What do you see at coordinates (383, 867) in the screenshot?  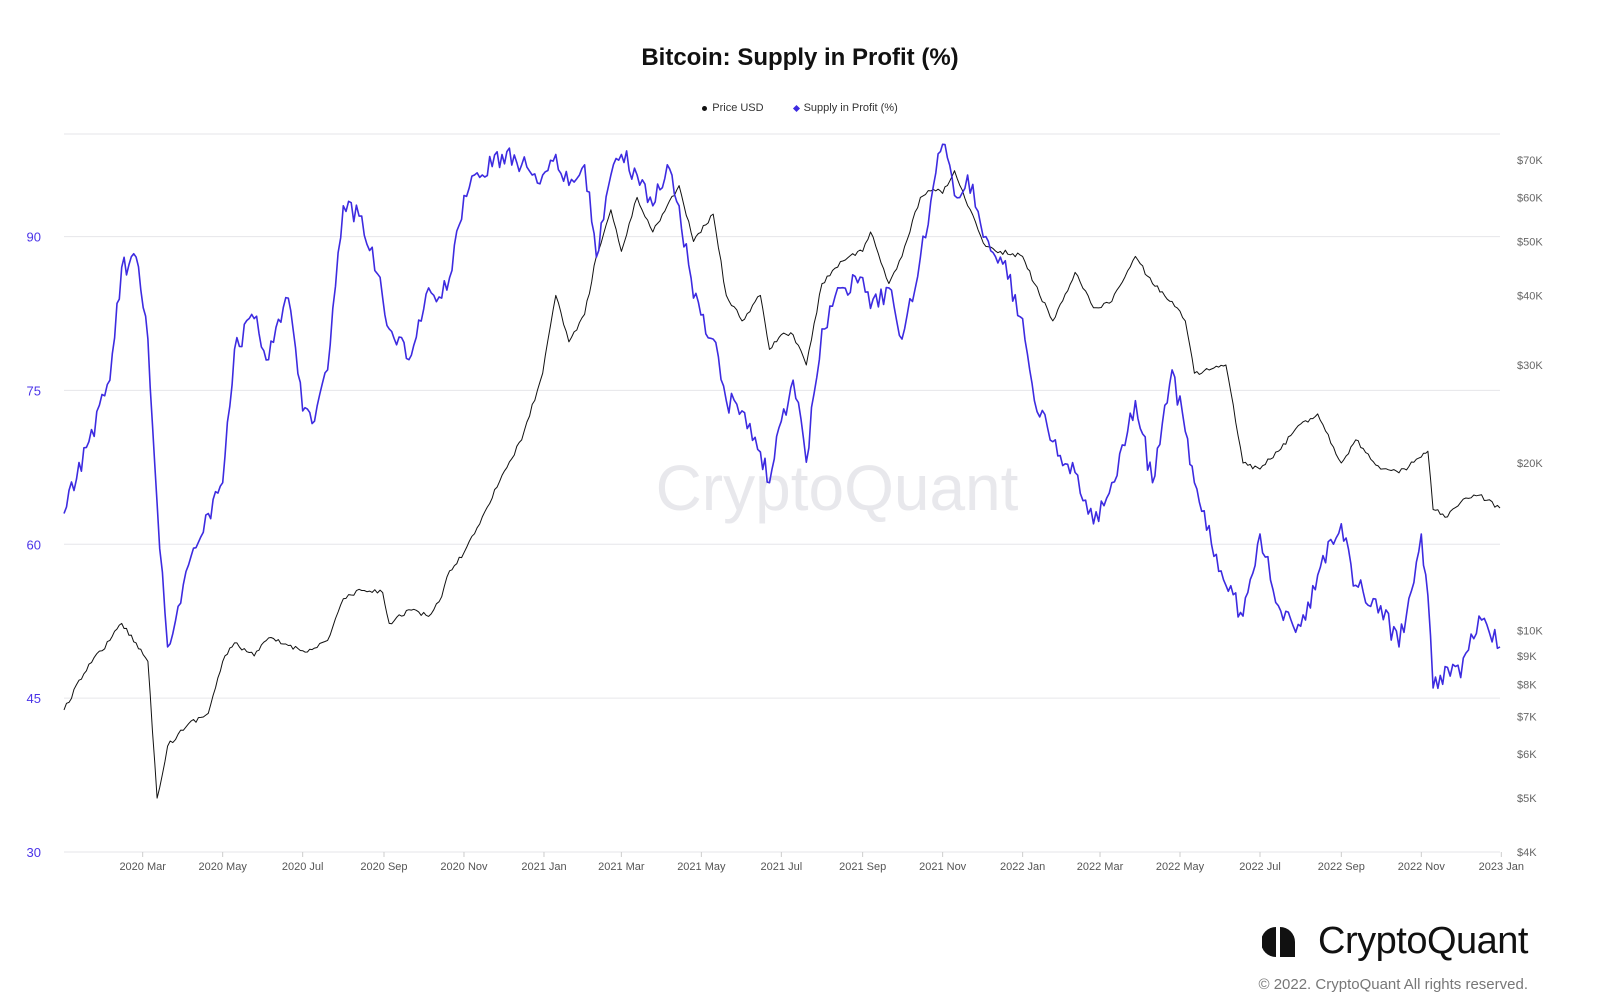 I see `x-tick-label: 2020 Sep` at bounding box center [383, 867].